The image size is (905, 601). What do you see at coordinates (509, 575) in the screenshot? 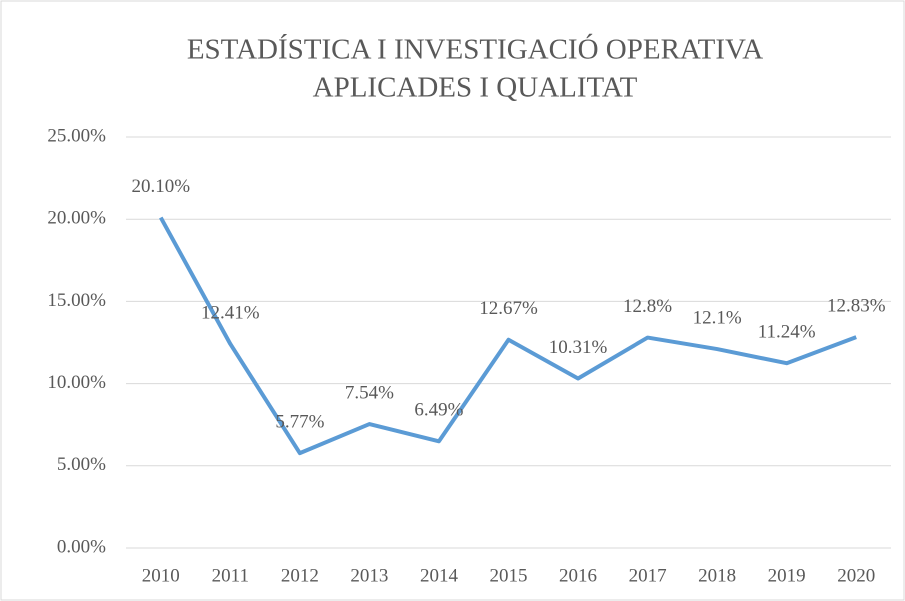
I see `x-tick-label: 2015` at bounding box center [509, 575].